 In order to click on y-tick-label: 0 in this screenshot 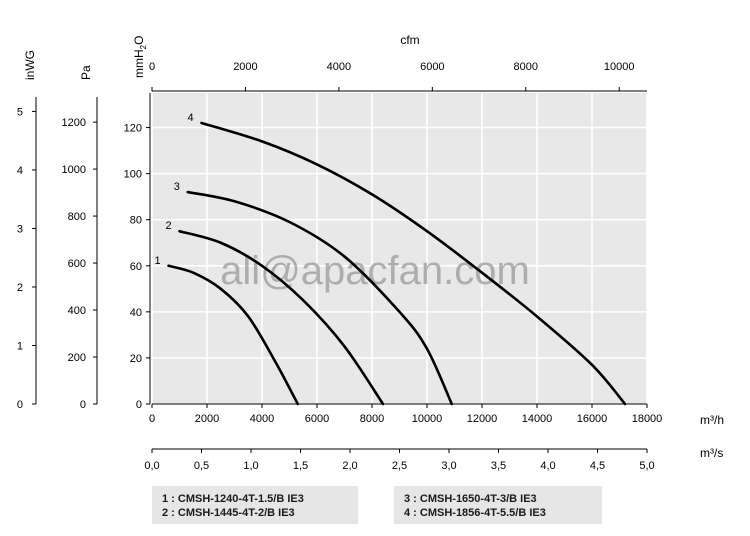, I will do `click(139, 405)`.